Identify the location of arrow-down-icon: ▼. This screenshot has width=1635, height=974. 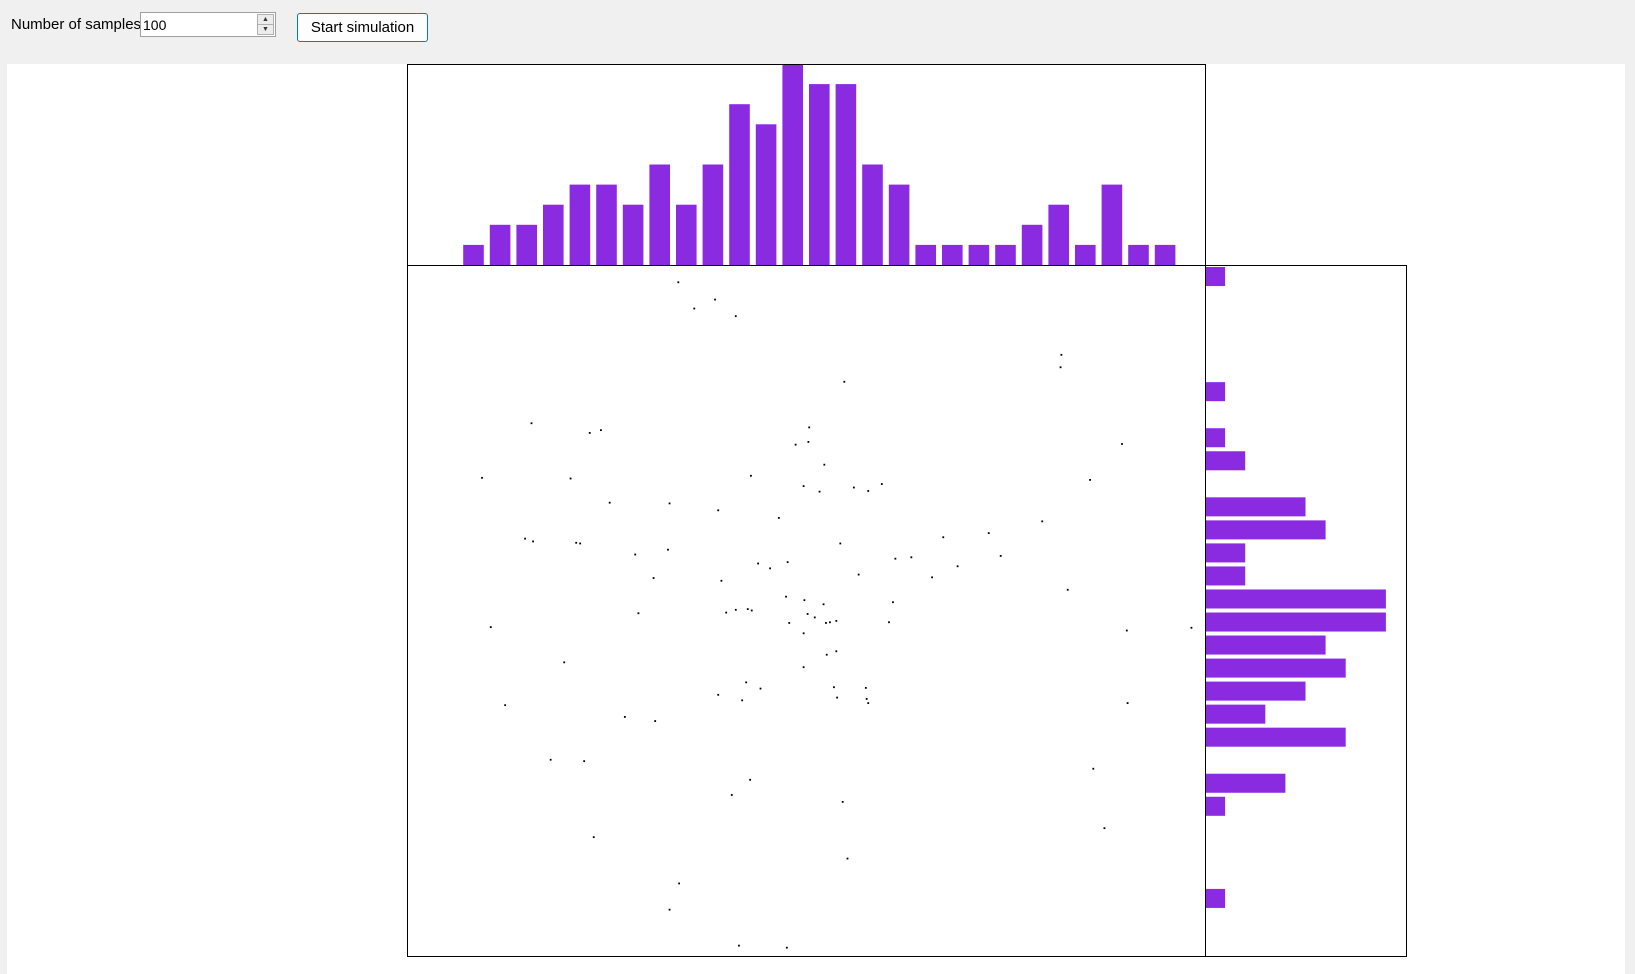
(265, 29).